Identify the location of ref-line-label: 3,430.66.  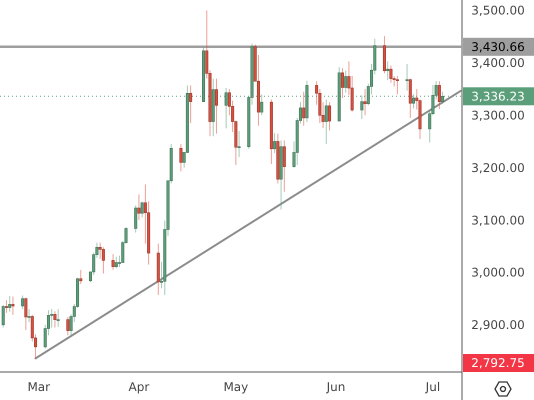
(498, 47).